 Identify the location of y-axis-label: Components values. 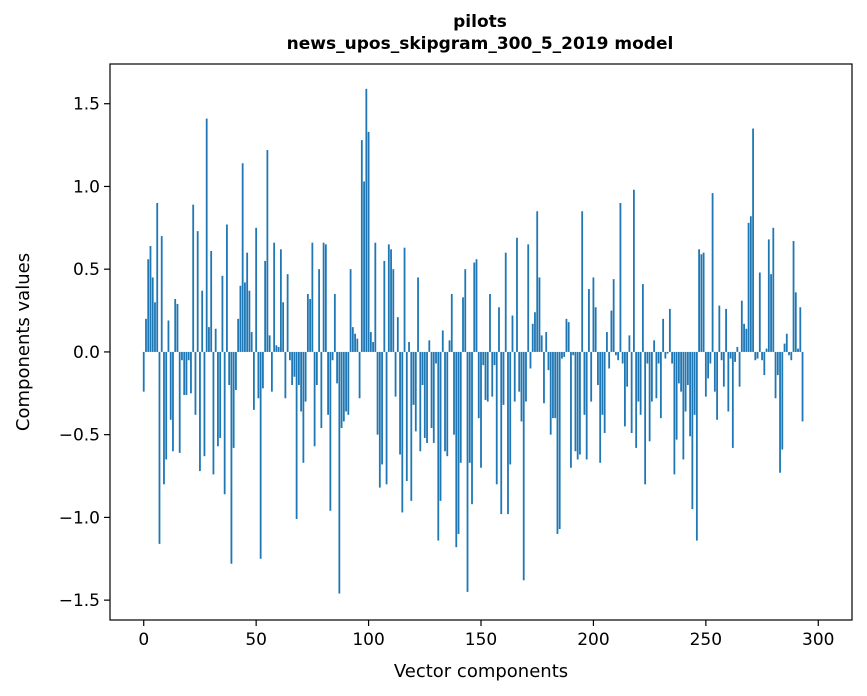
(23, 342).